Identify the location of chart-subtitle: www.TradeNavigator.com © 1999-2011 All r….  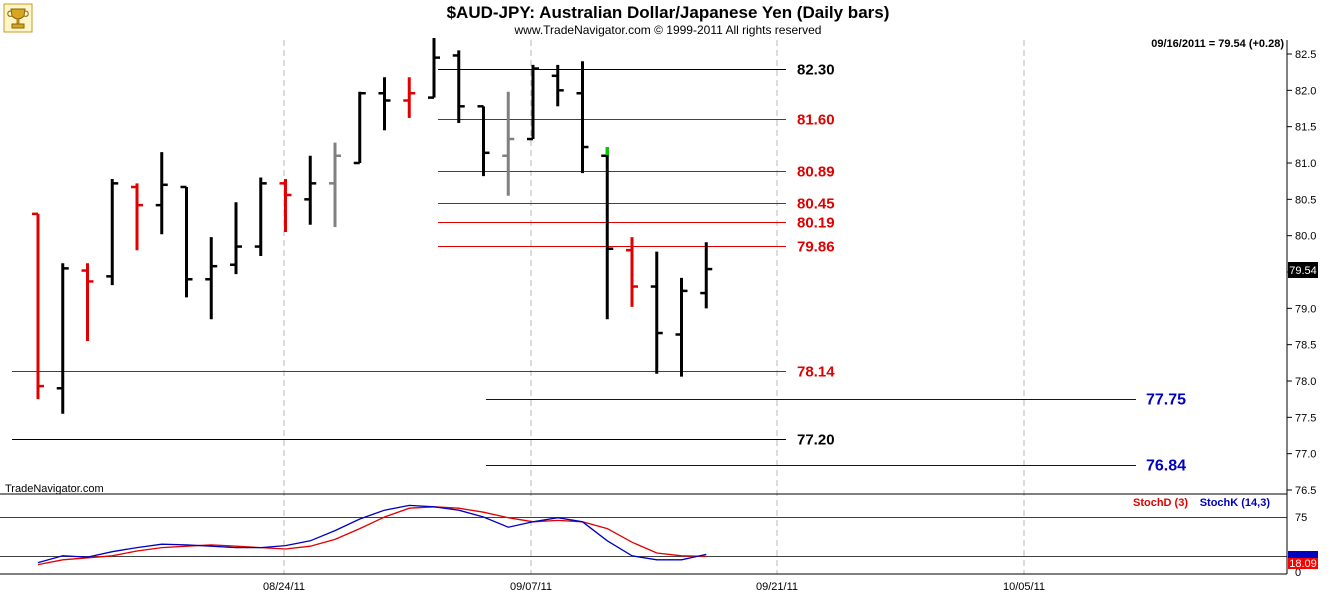
(668, 30).